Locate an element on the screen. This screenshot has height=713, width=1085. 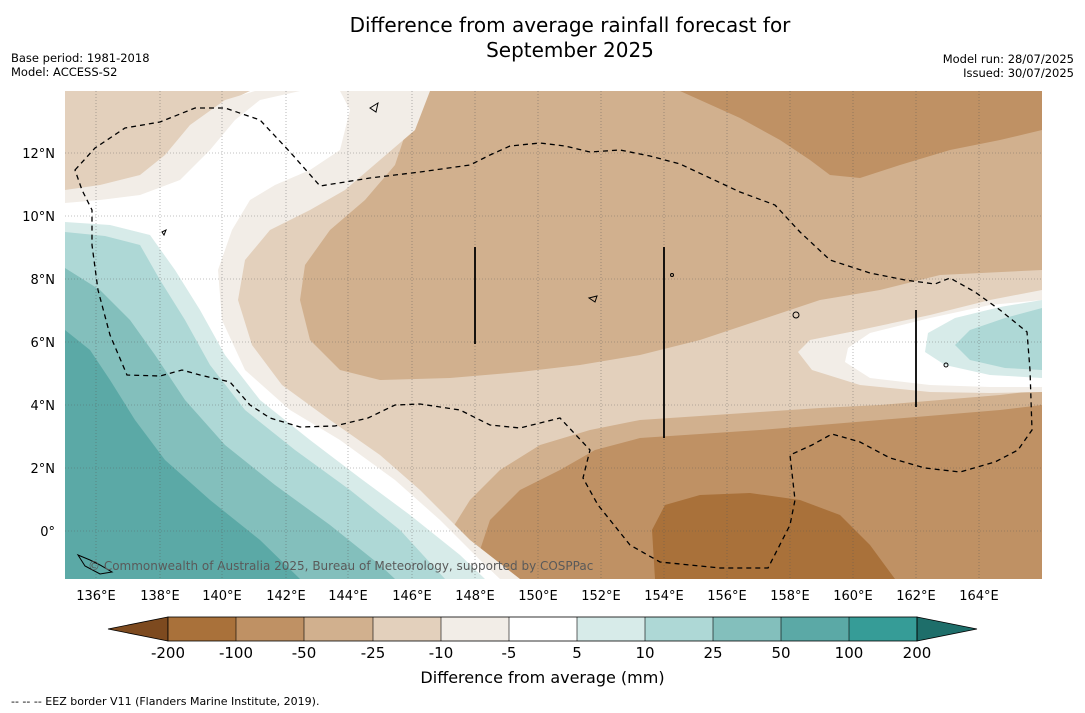
lon-label: 154°E is located at coordinates (664, 596).